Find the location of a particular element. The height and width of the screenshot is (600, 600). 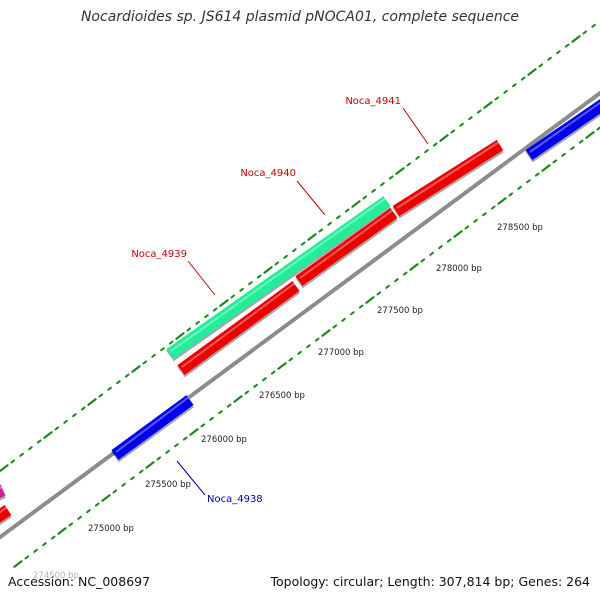

gene-red-left is located at coordinates (6, 515).